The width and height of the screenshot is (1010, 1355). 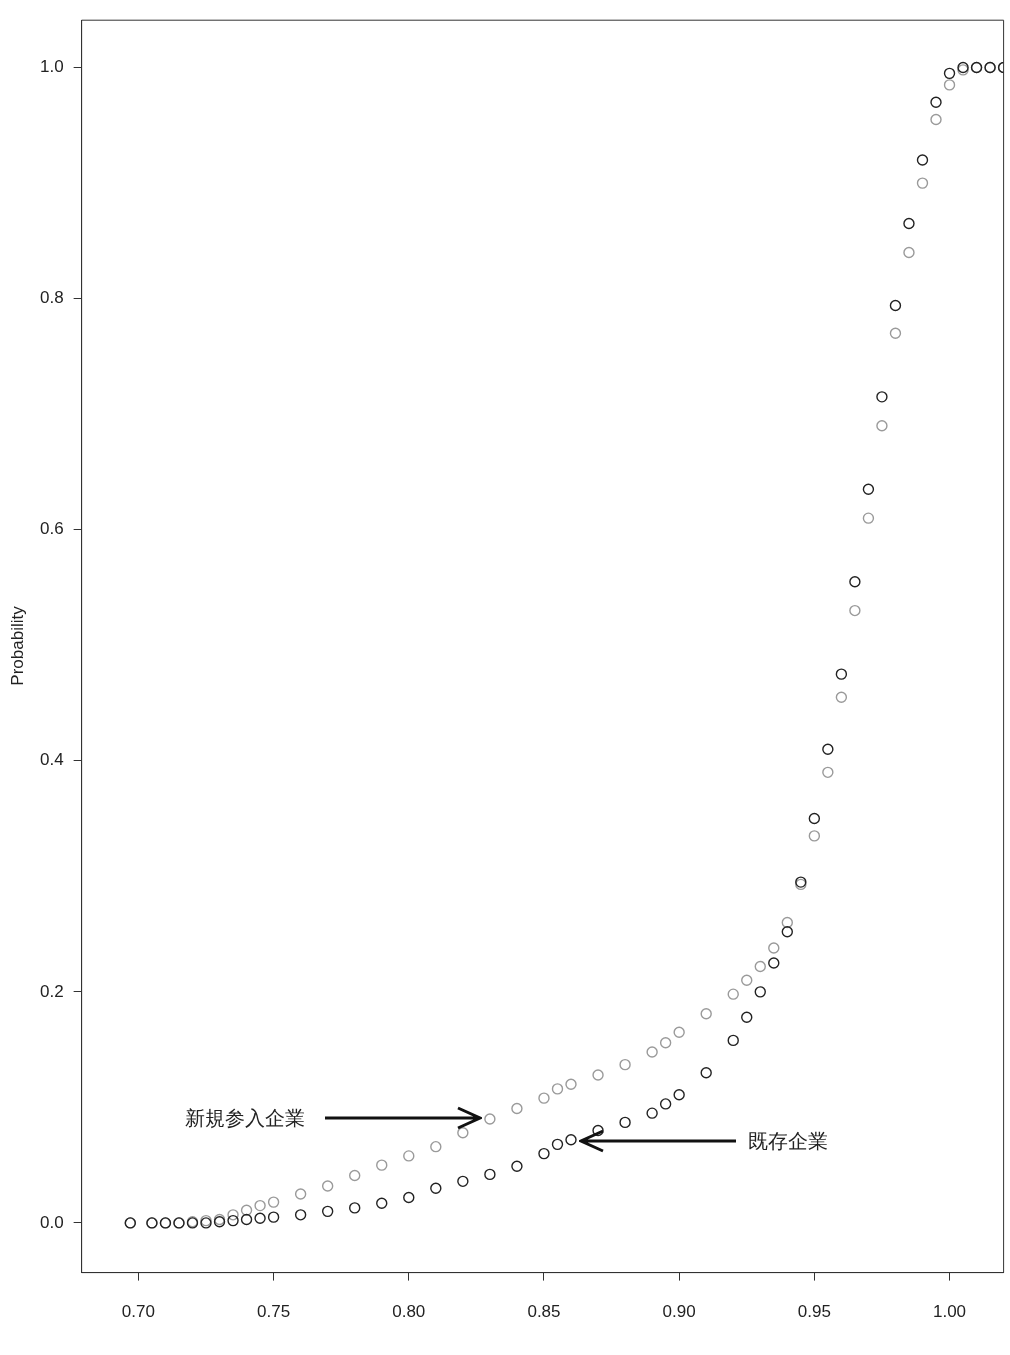 What do you see at coordinates (138, 1312) in the screenshot?
I see `x-tick-label: 0.70` at bounding box center [138, 1312].